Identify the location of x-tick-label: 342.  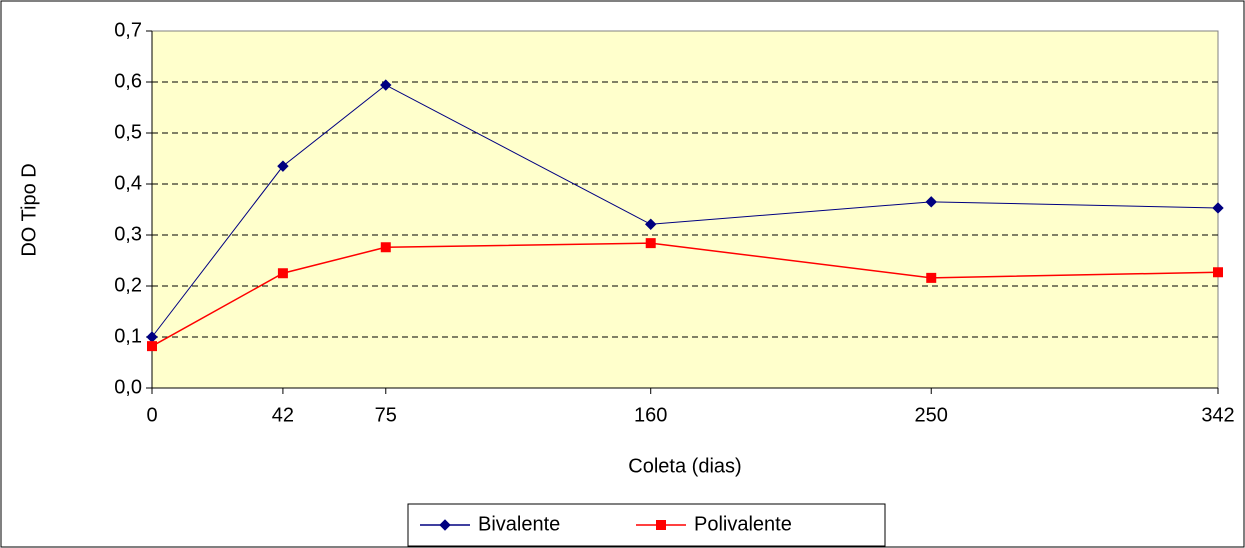
(1217, 415).